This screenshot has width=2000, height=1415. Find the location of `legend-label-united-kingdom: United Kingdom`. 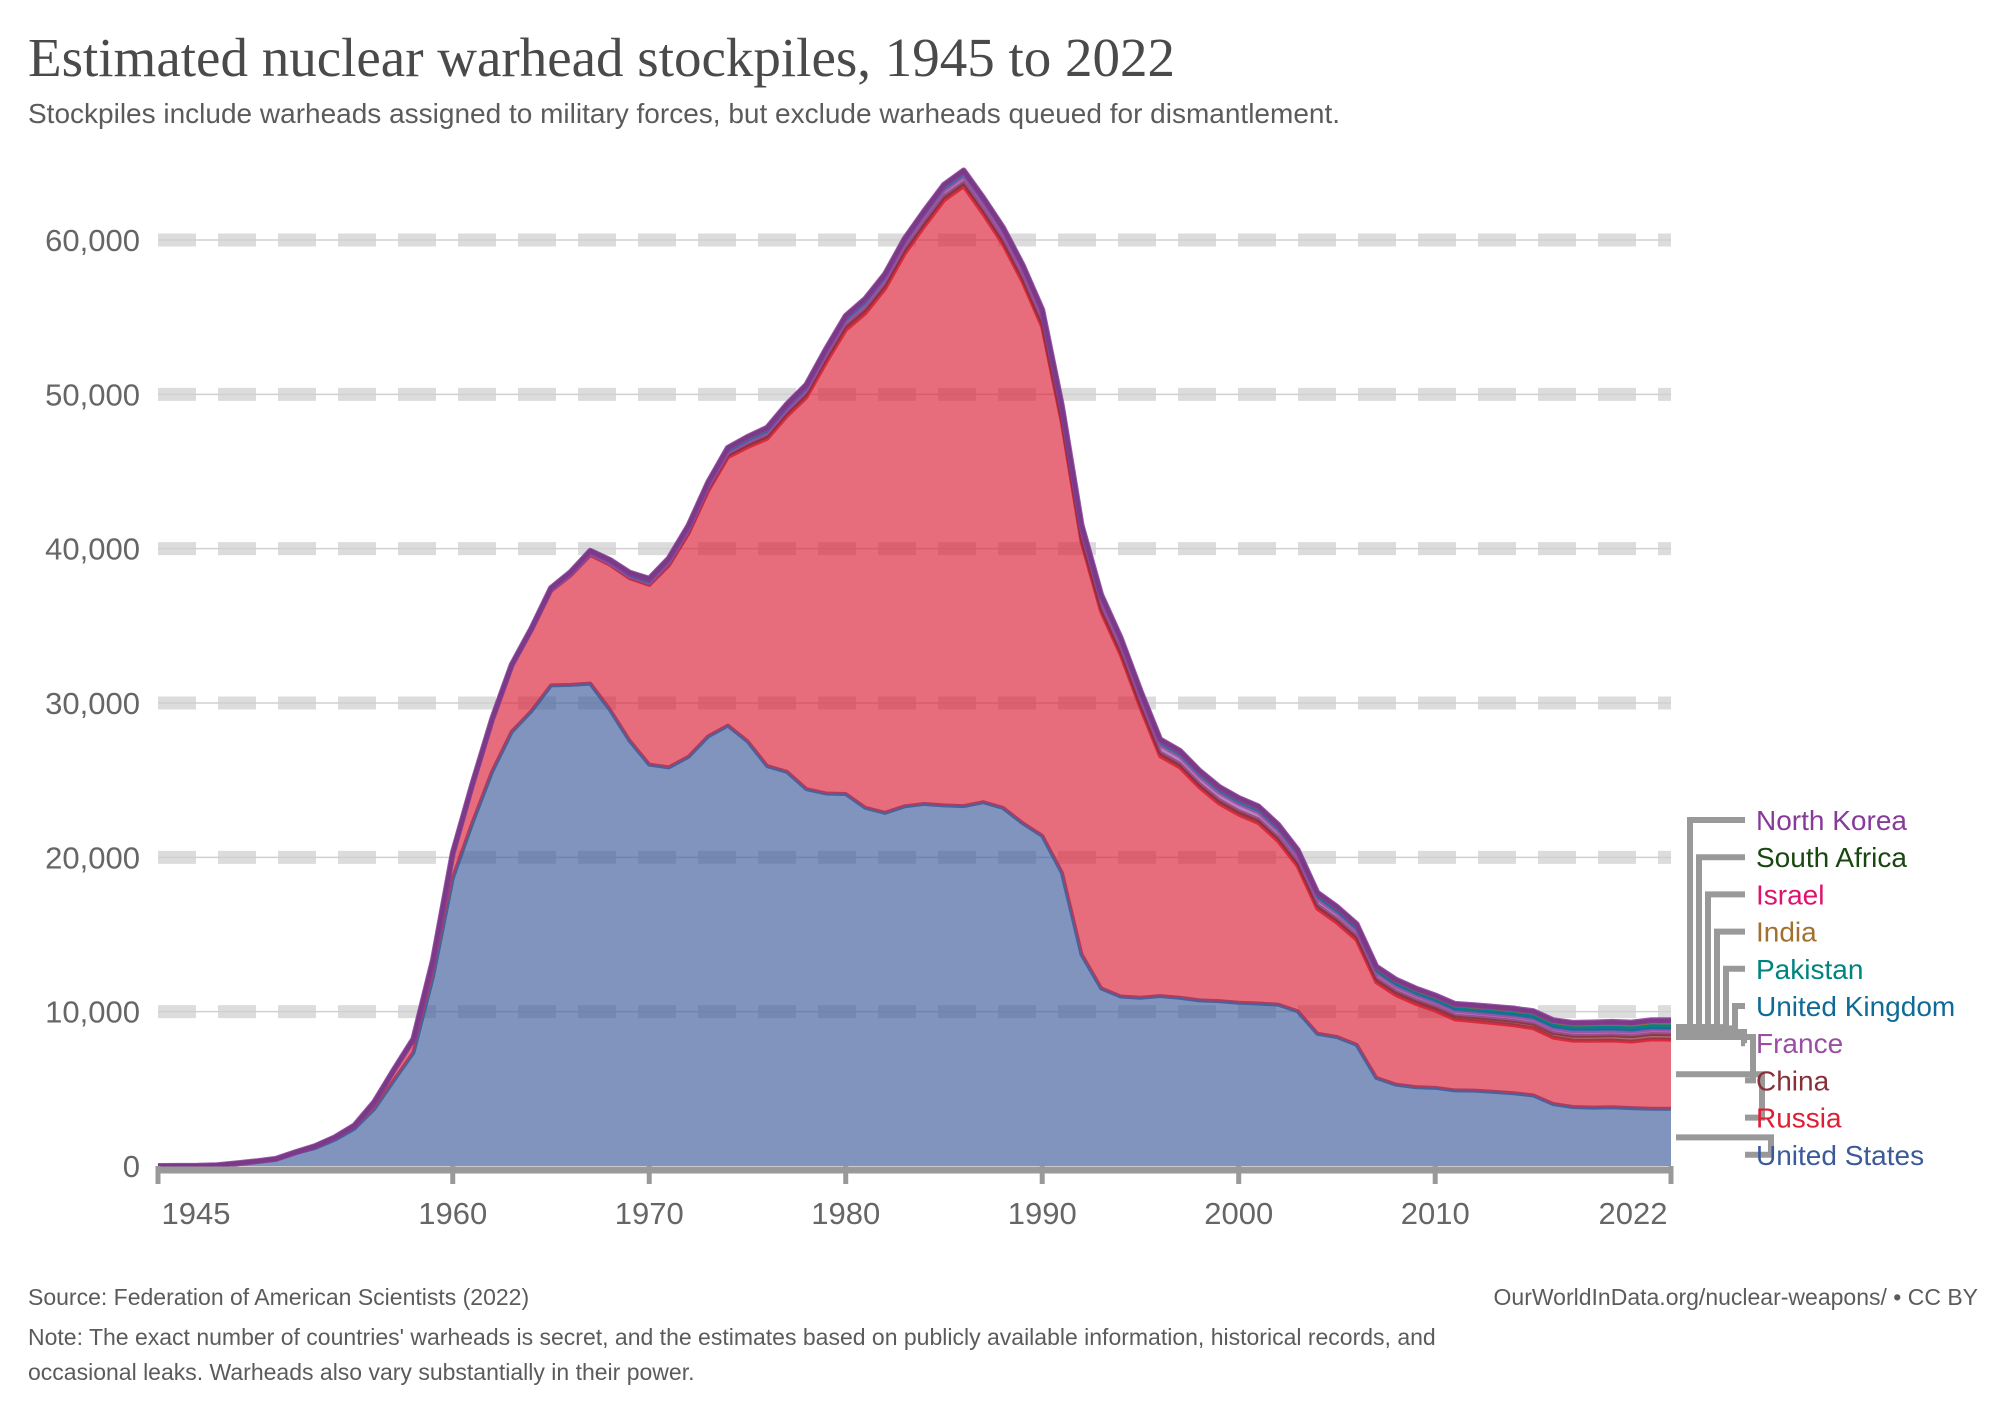

legend-label-united-kingdom: United Kingdom is located at coordinates (1855, 1006).